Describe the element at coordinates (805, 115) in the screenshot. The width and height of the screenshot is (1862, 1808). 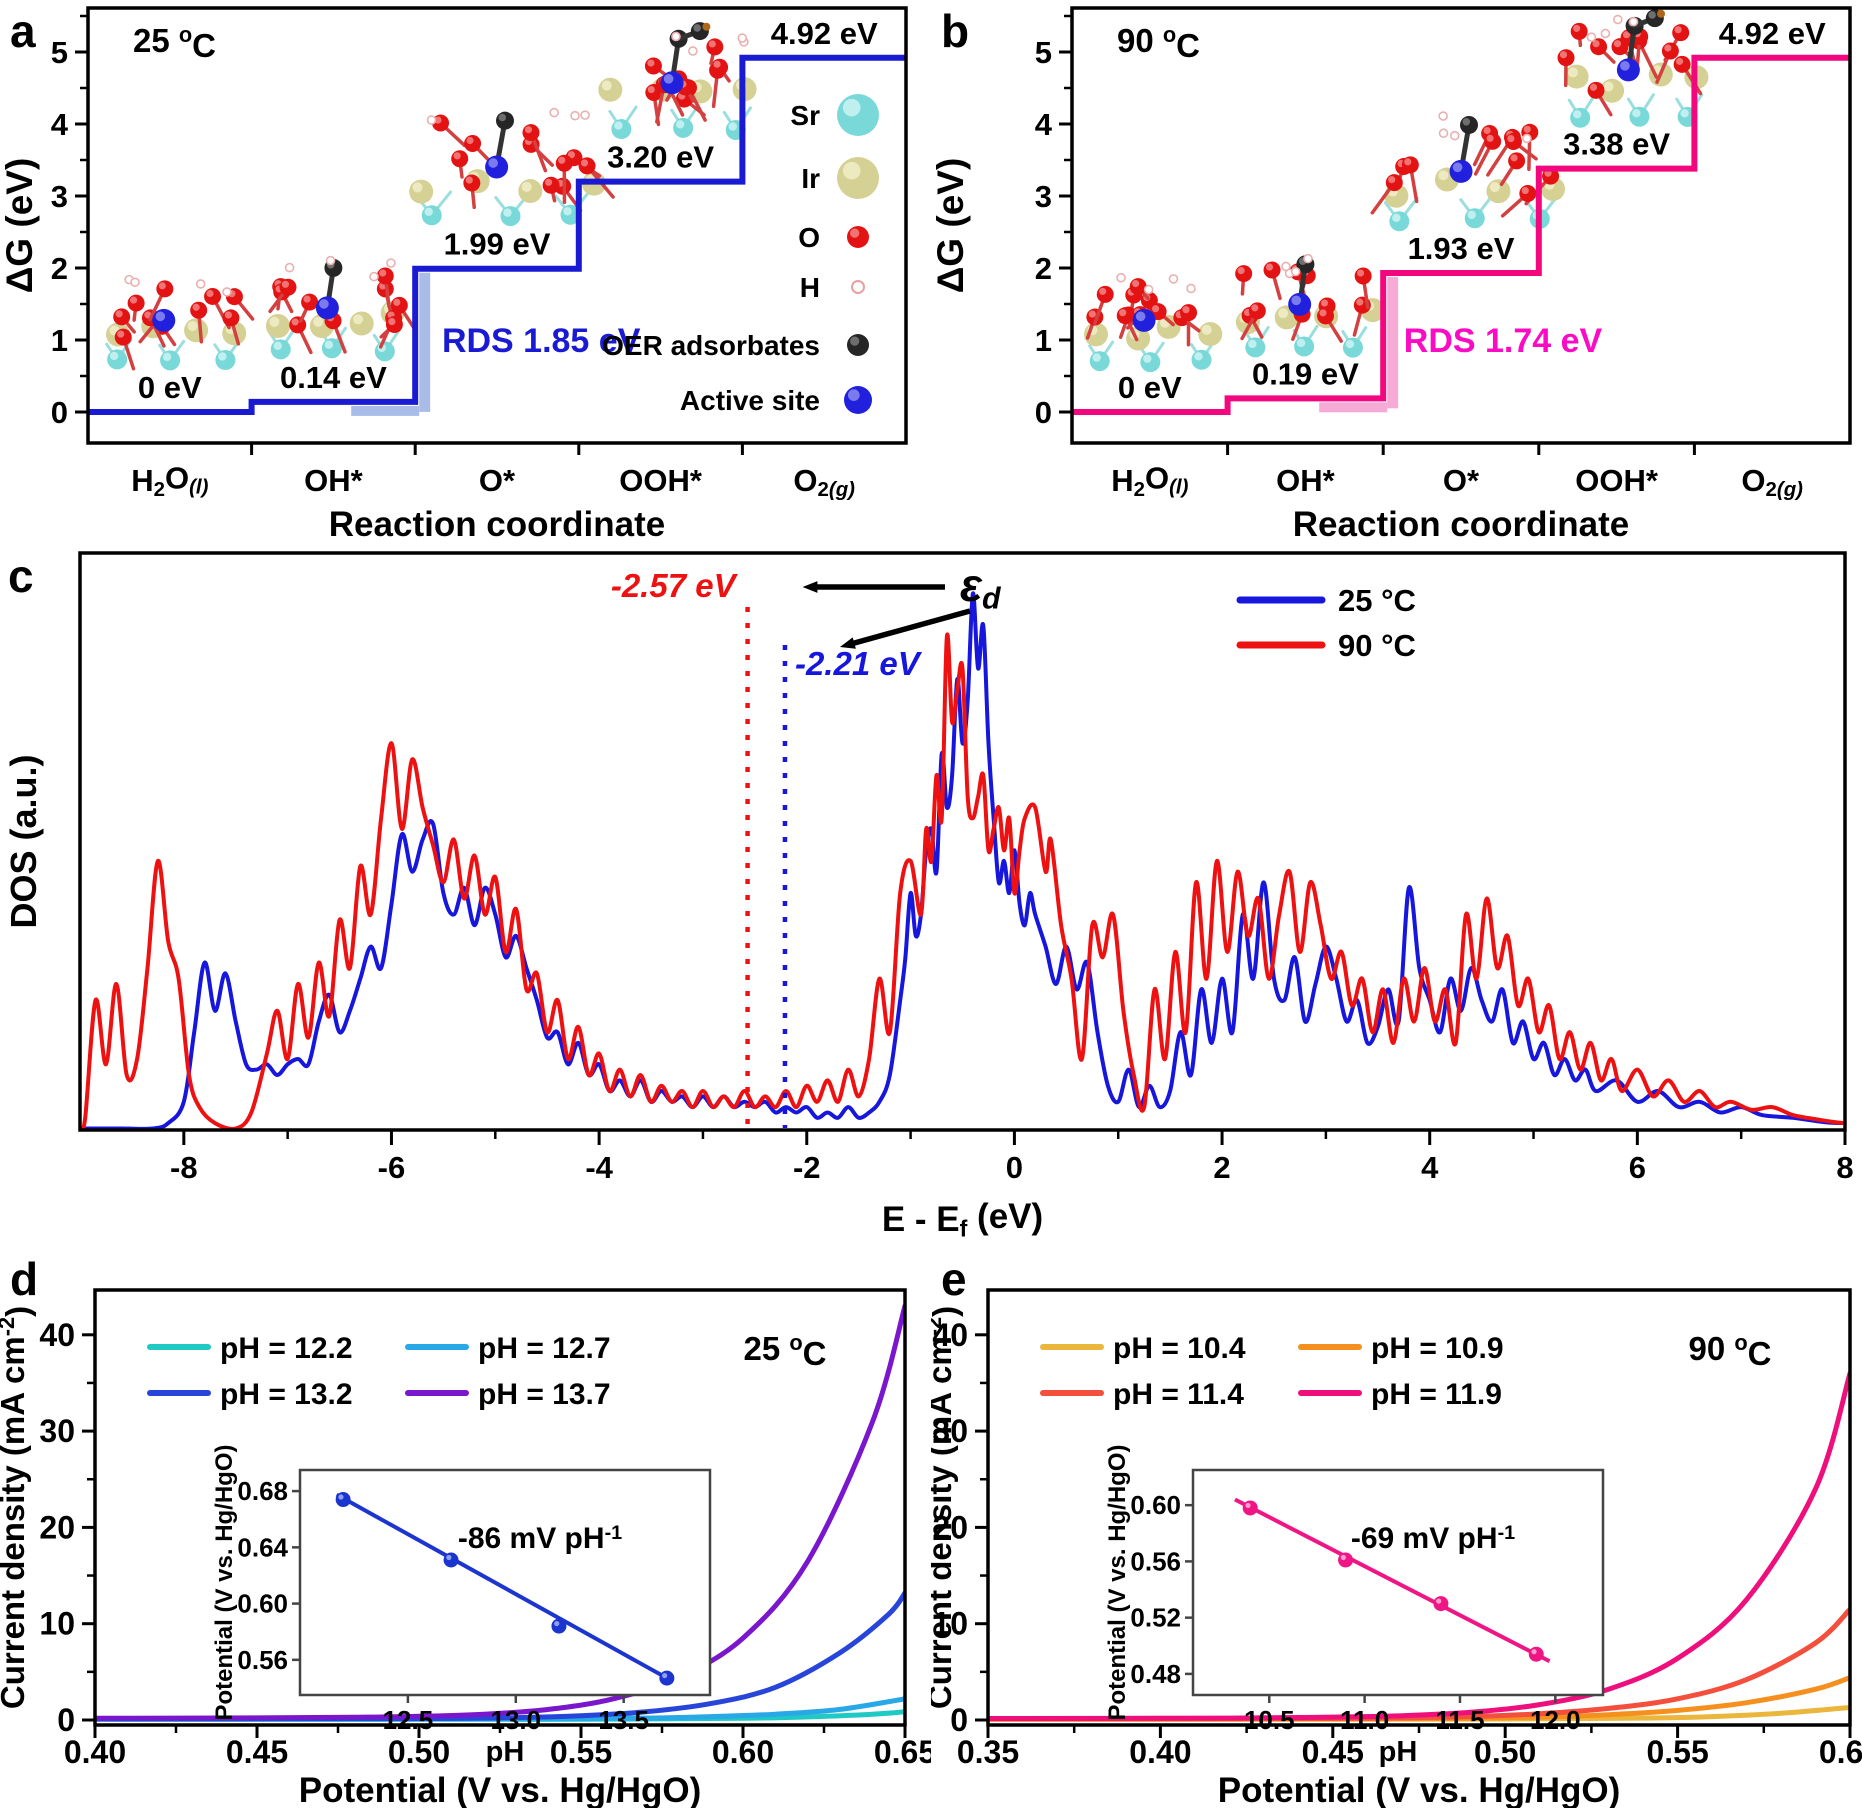
I see `atom-legend-label: Sr` at that location.